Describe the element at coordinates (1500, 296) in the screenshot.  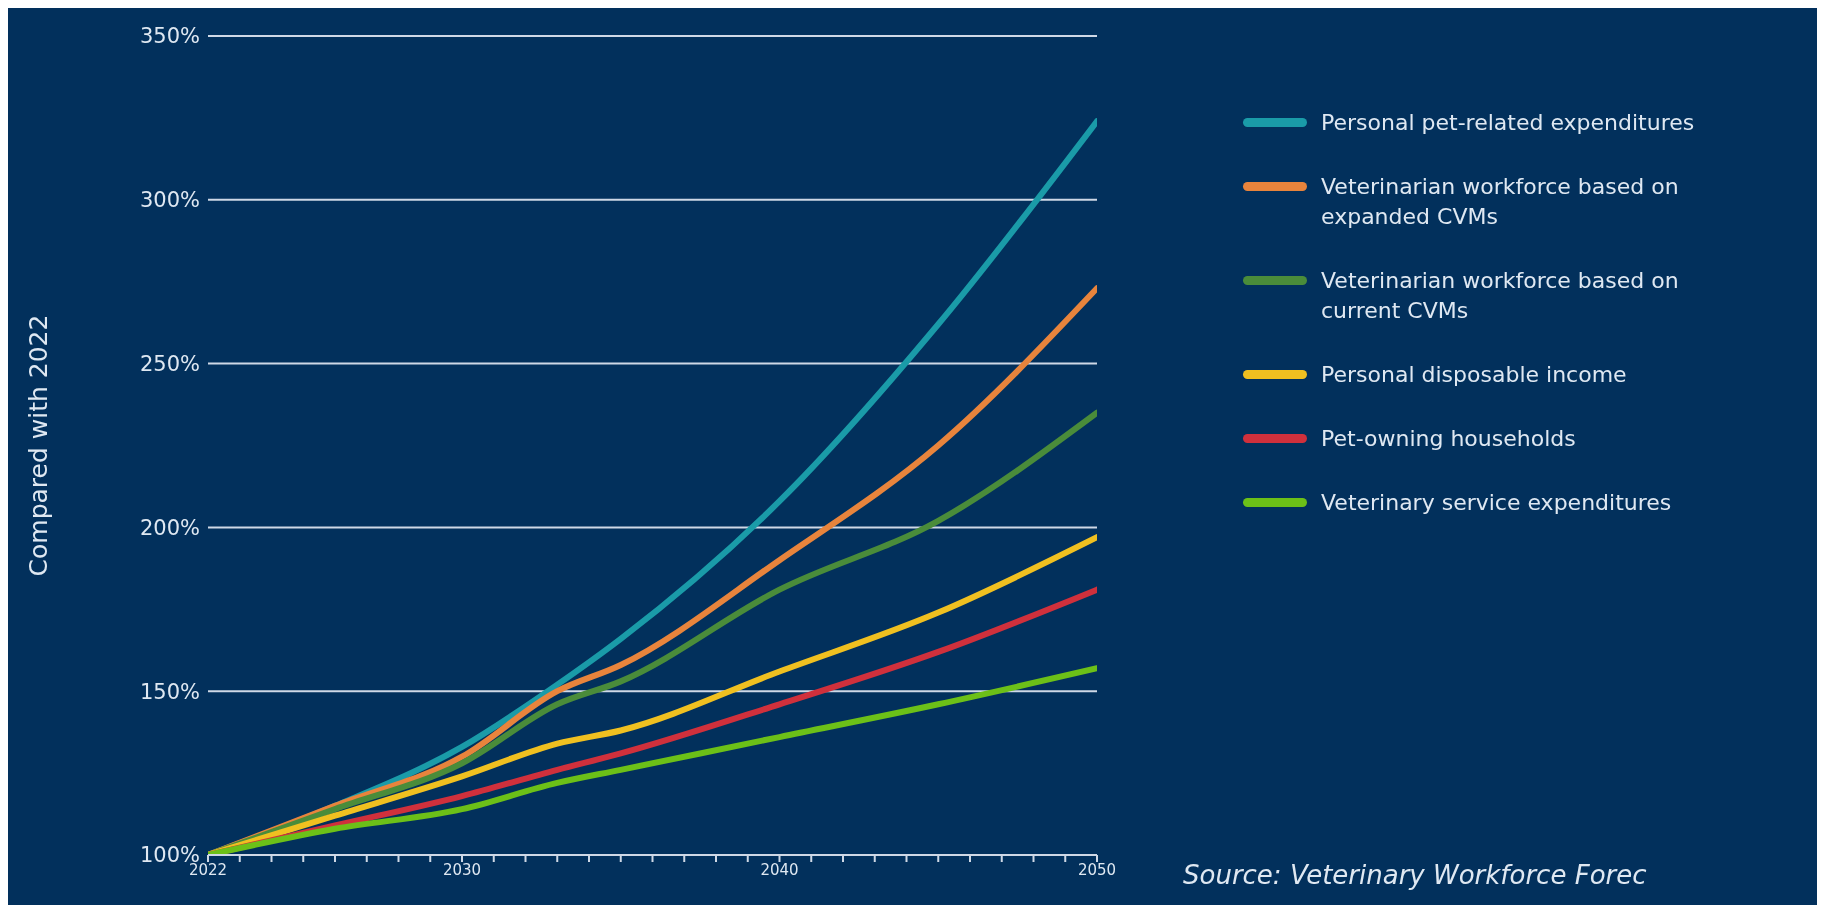
I see `legend-label: Veterinarian workforce based on current CVMs` at that location.